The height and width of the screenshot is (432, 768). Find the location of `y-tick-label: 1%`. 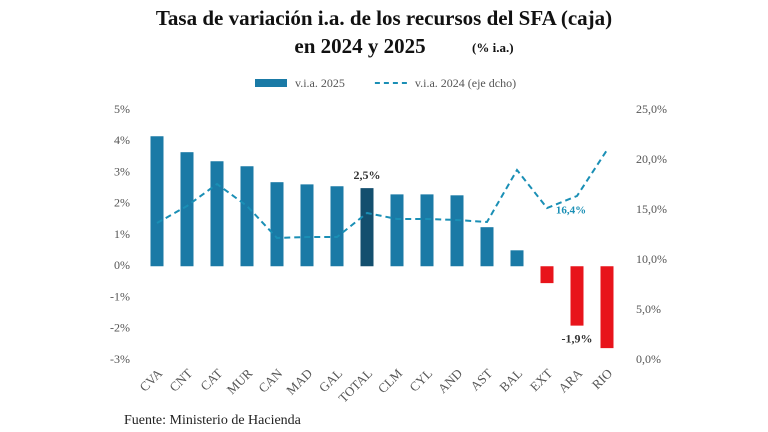

y-tick-label: 1% is located at coordinates (122, 234).